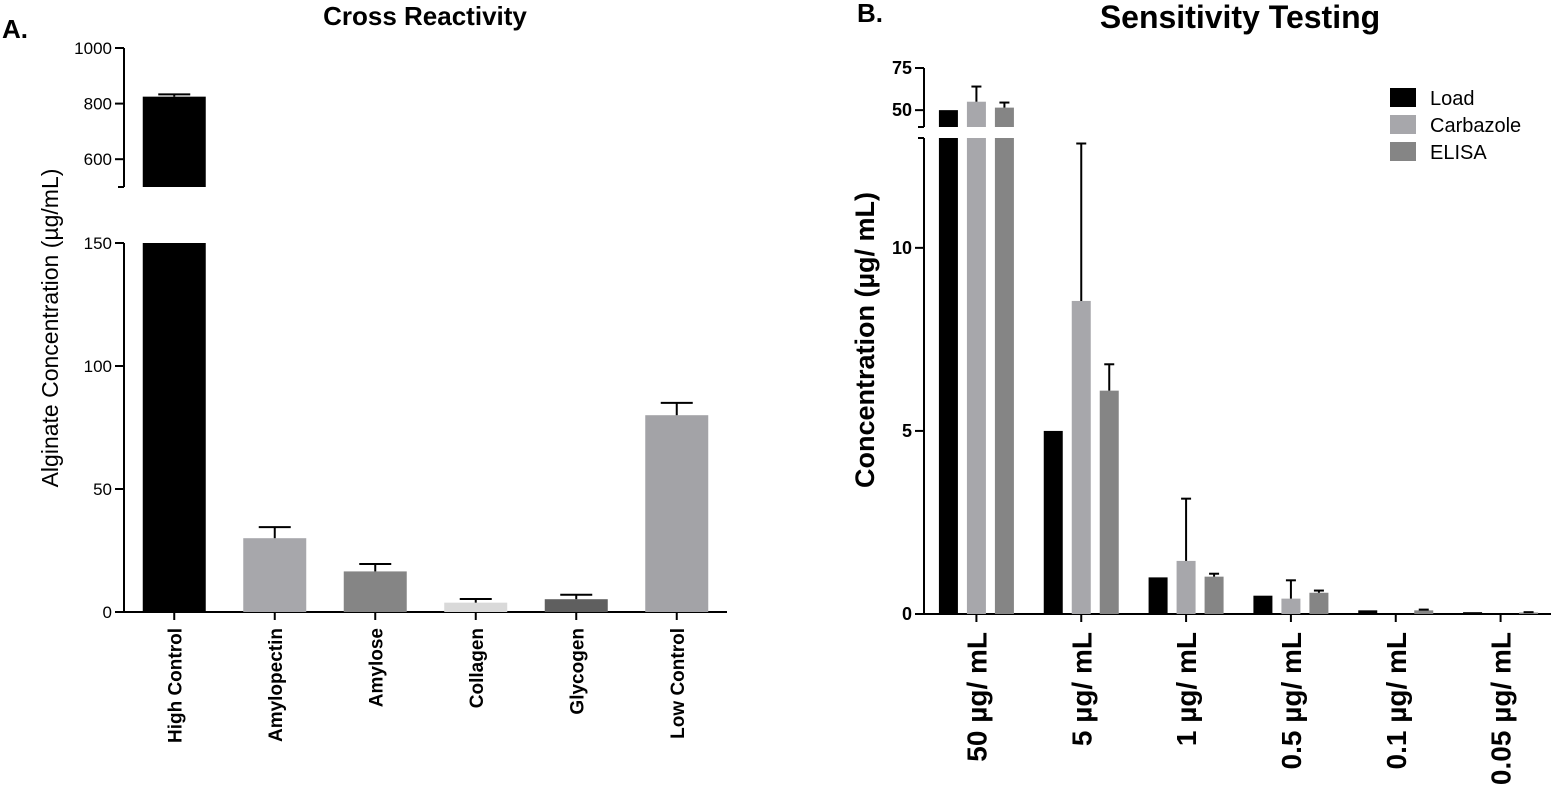  What do you see at coordinates (577, 671) in the screenshot?
I see `chart-a-xtick-label: Glycogen` at bounding box center [577, 671].